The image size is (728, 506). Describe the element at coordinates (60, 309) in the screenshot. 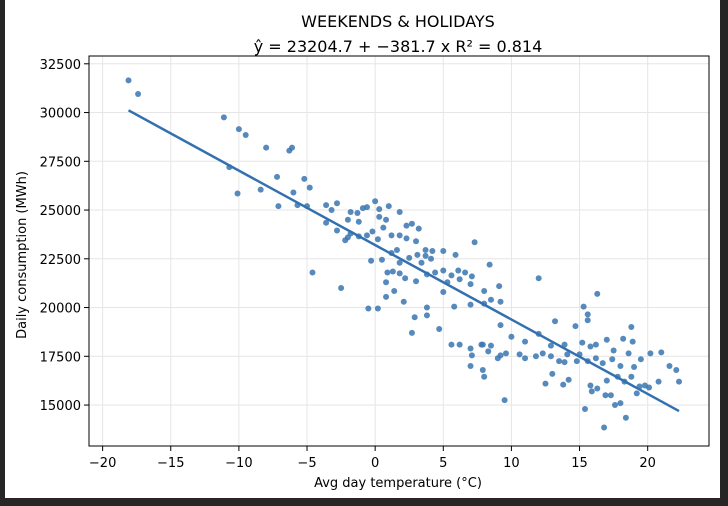

I see `y-tick-label: 20000` at that location.